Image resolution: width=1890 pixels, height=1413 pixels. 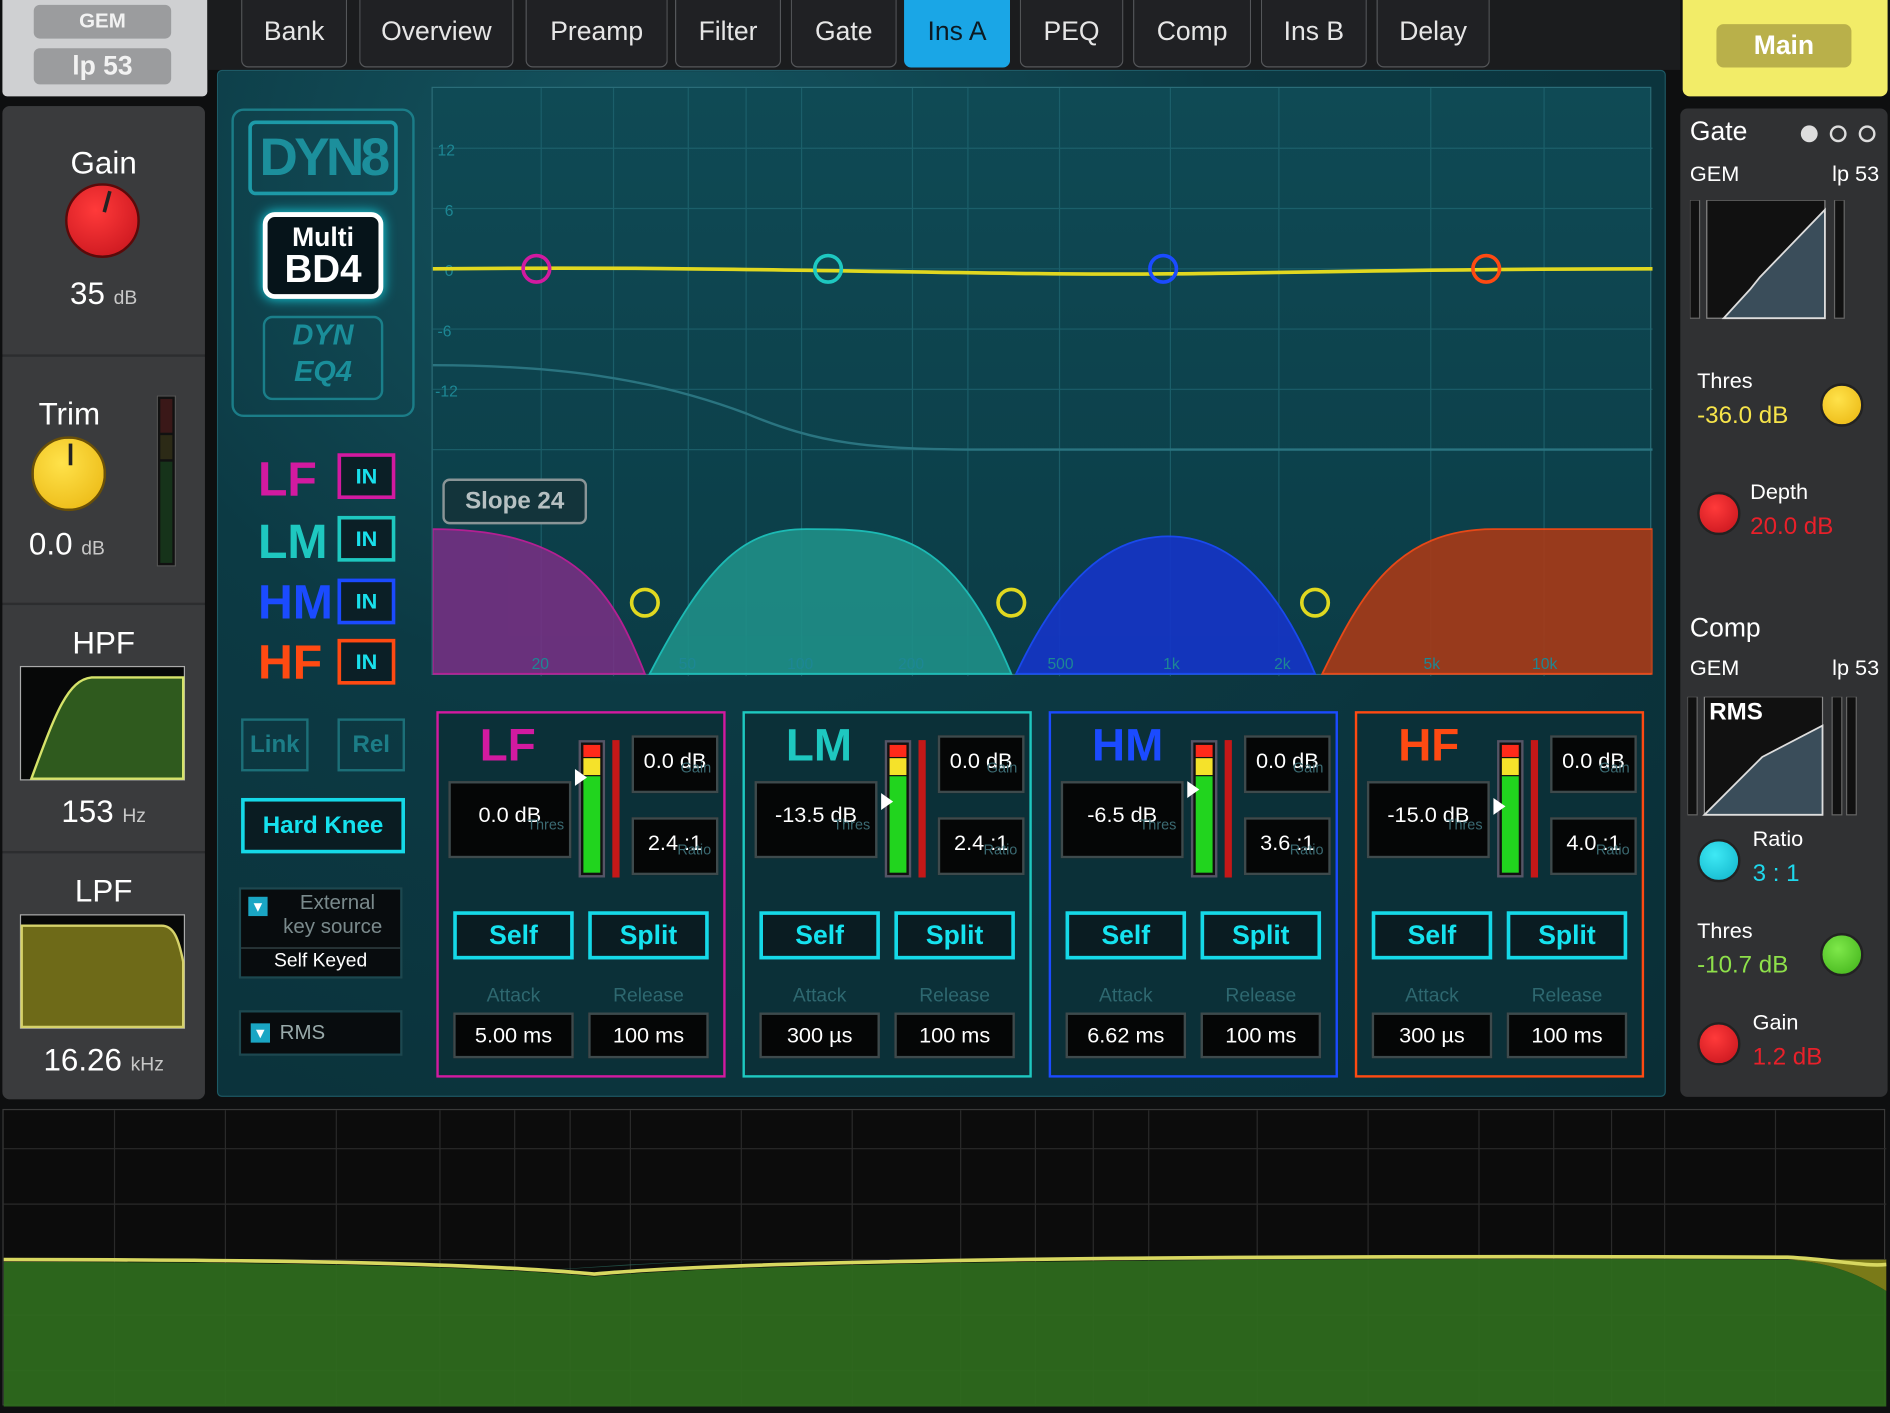 I want to click on rel-button: Rel, so click(x=371, y=745).